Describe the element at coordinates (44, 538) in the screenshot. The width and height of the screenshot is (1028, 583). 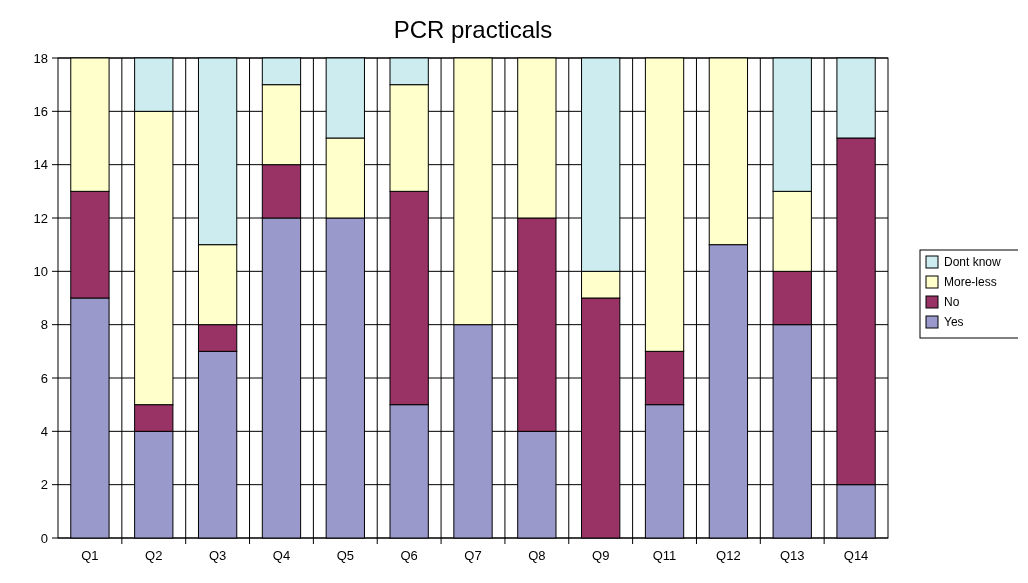
I see `y-tick-label: 0` at that location.